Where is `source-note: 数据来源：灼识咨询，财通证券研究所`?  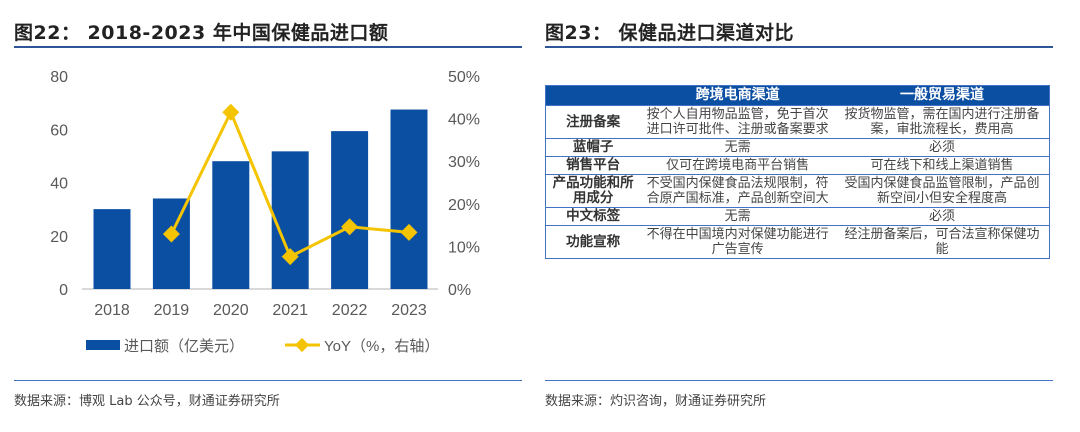 source-note: 数据来源：灼识咨询，财通证券研究所 is located at coordinates (656, 401).